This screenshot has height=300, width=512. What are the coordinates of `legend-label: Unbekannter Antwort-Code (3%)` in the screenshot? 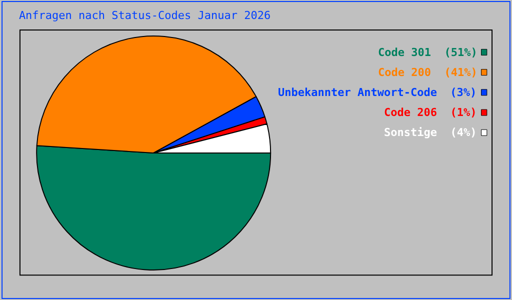 It's located at (377, 92).